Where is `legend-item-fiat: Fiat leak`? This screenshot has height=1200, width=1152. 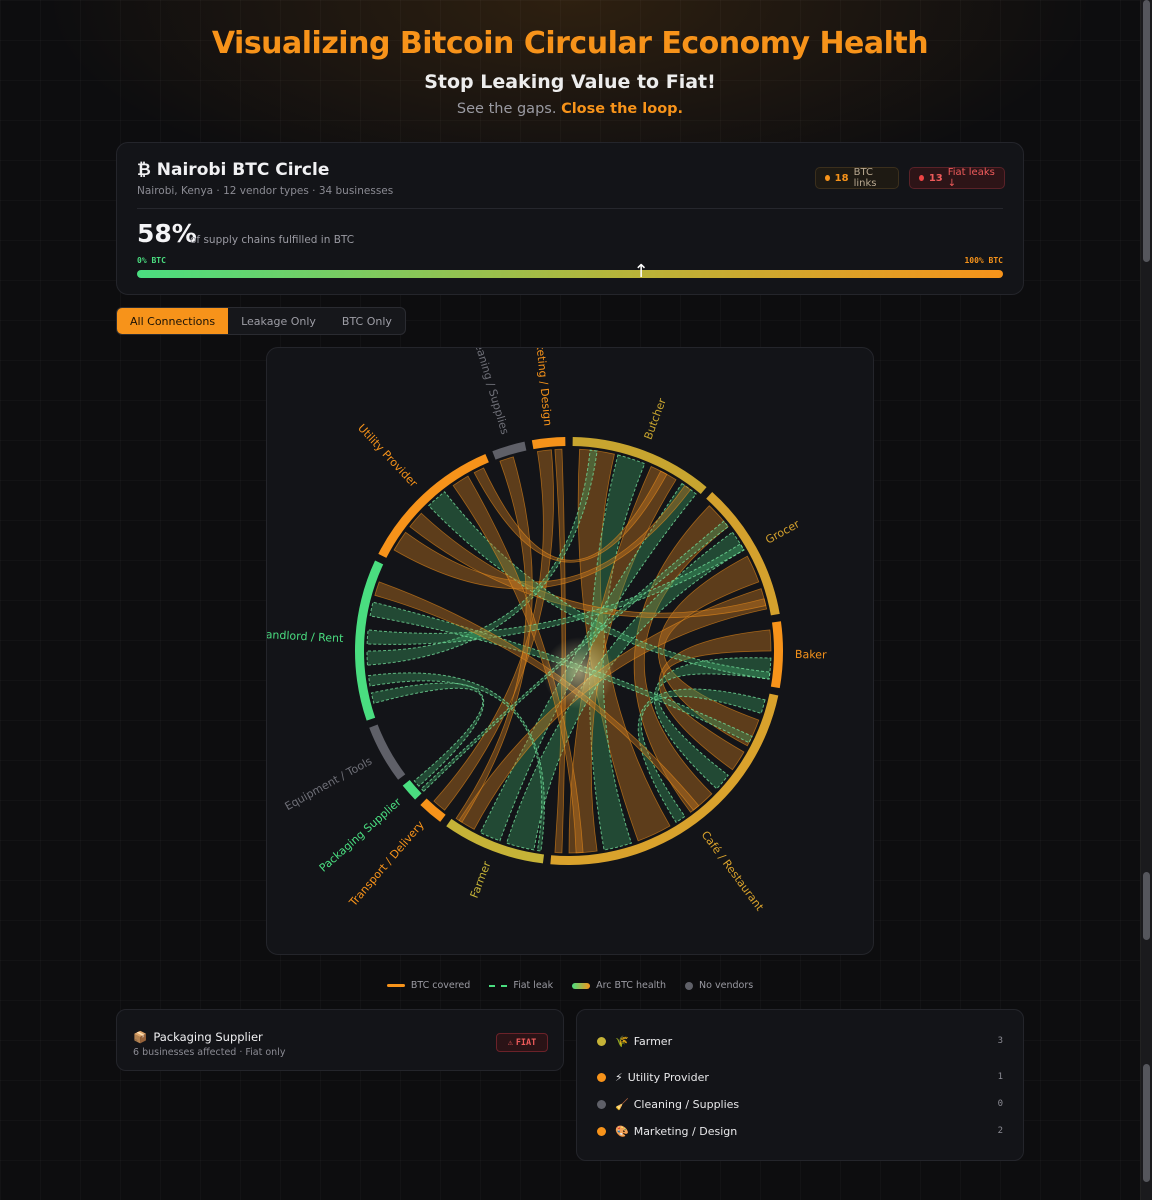 legend-item-fiat: Fiat leak is located at coordinates (521, 985).